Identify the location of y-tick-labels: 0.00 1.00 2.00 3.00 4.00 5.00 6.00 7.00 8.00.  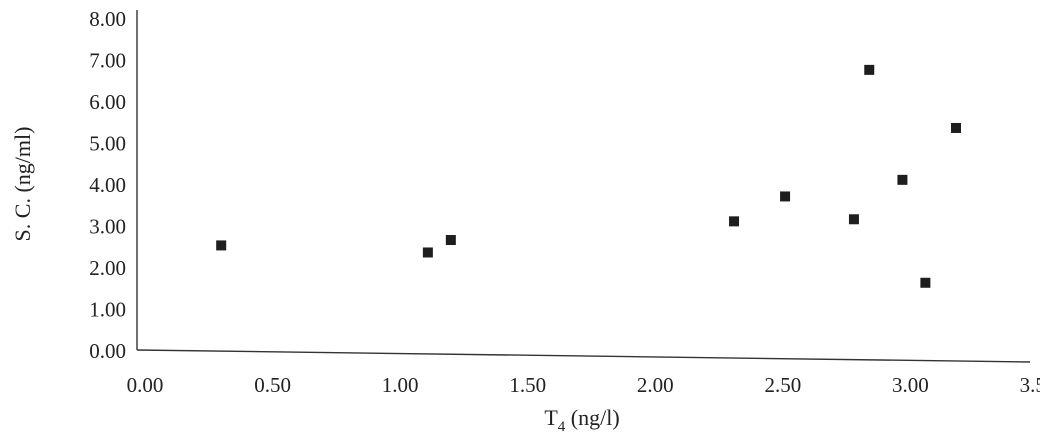
(107, 185).